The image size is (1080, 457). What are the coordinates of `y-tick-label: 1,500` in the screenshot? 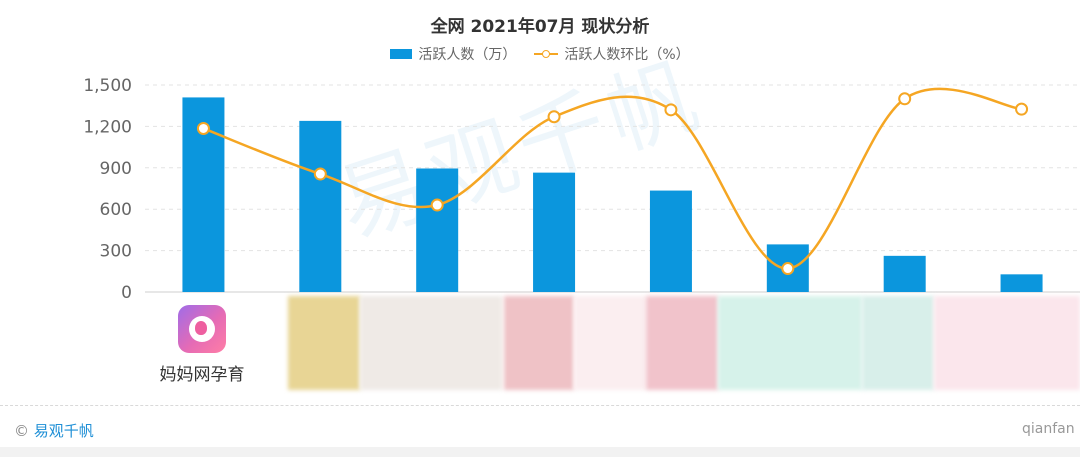 It's located at (107, 86).